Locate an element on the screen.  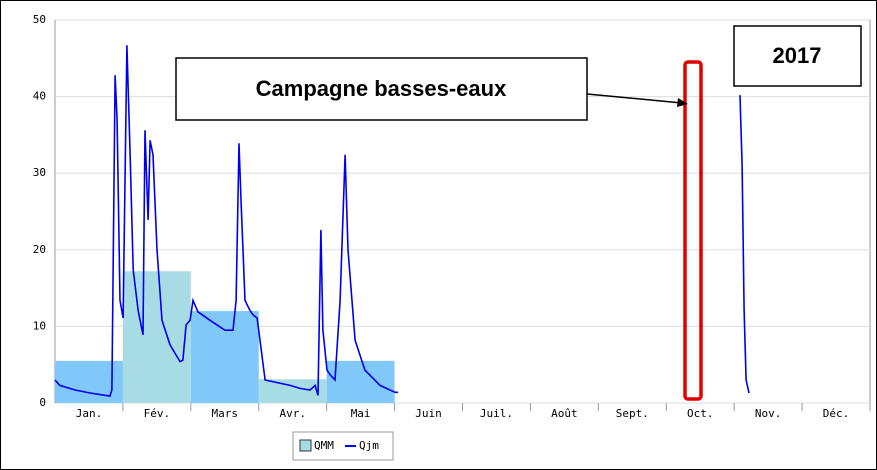
annotation: 2017 is located at coordinates (797, 55).